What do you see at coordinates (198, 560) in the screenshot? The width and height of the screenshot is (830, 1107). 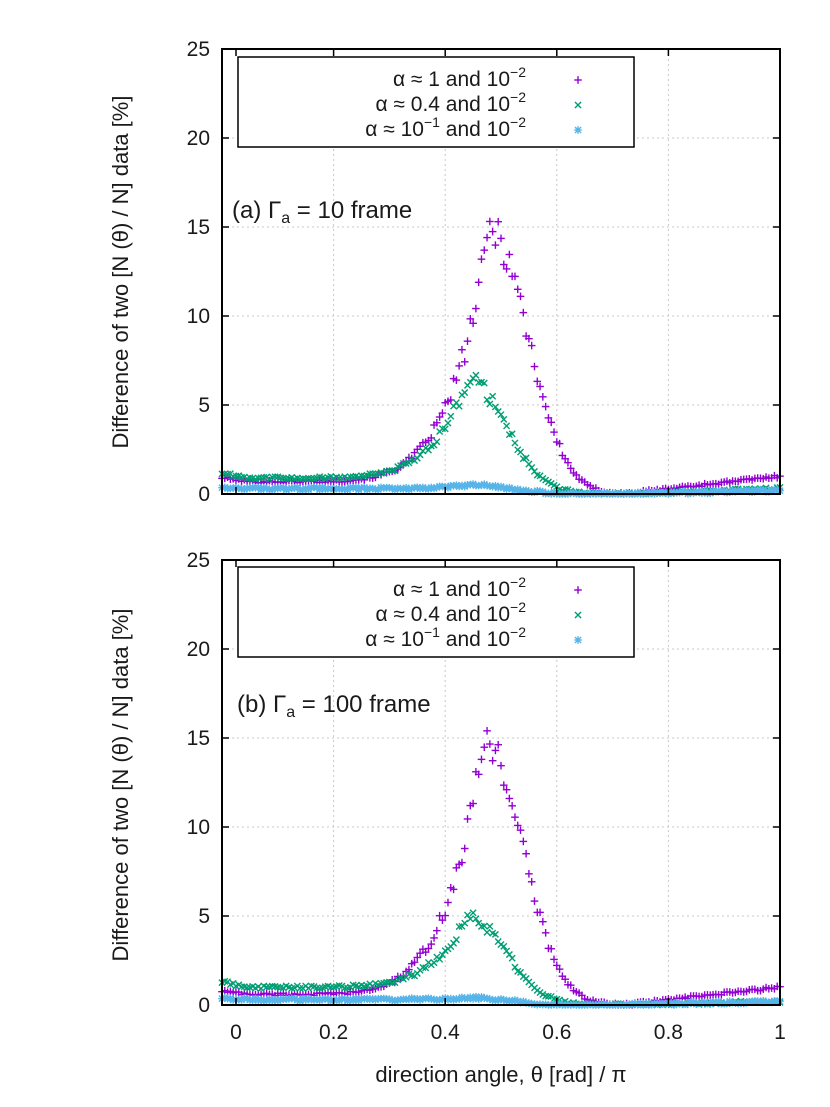 I see `y-tick-label: 25` at bounding box center [198, 560].